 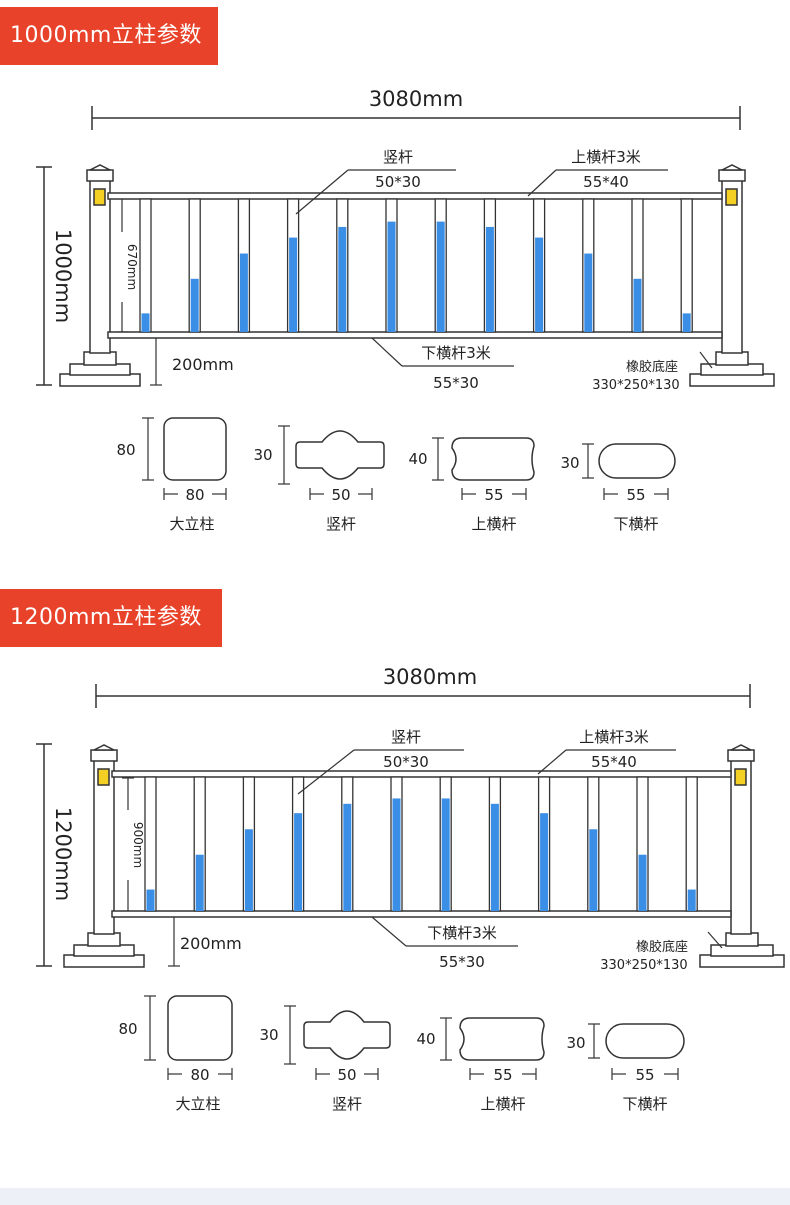 What do you see at coordinates (132, 267) in the screenshot?
I see `inner-height-label: 670mm` at bounding box center [132, 267].